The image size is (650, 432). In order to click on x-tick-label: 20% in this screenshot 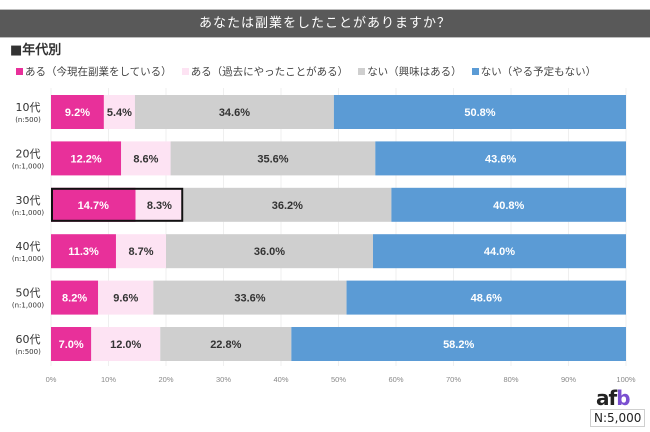, I will do `click(165, 379)`.